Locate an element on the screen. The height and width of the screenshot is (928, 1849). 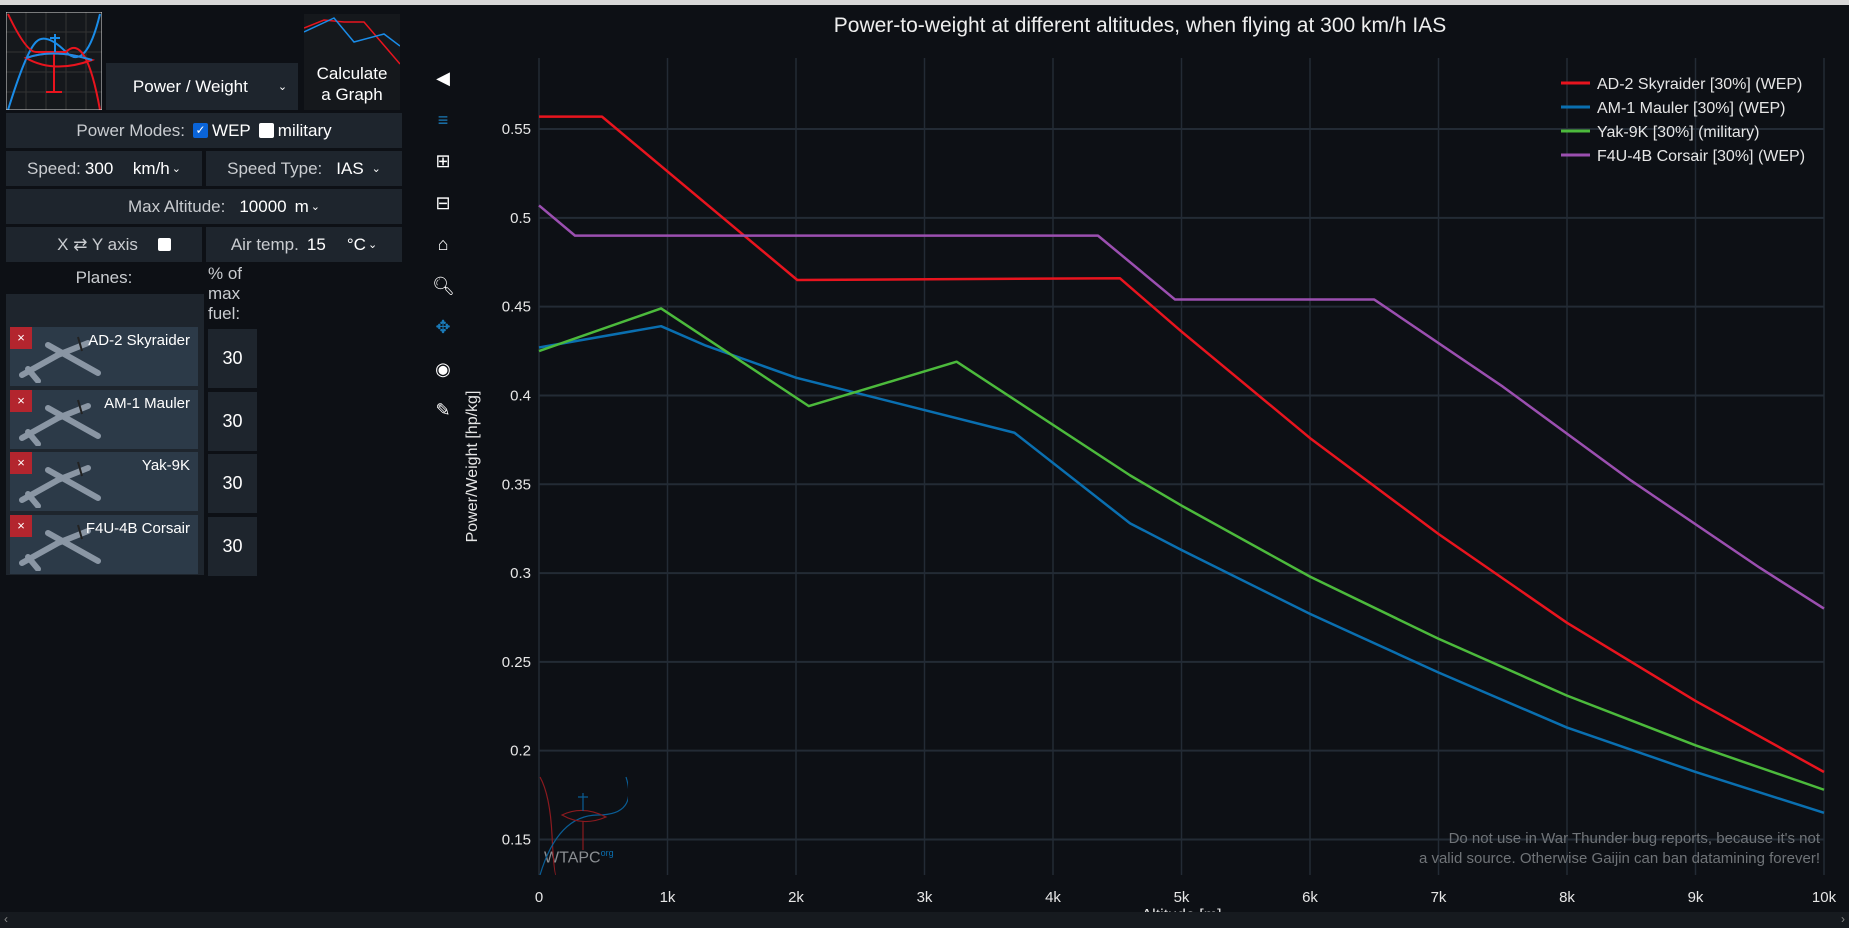
speed-row: Speed: 300 km/h ⌄ is located at coordinates (104, 168).